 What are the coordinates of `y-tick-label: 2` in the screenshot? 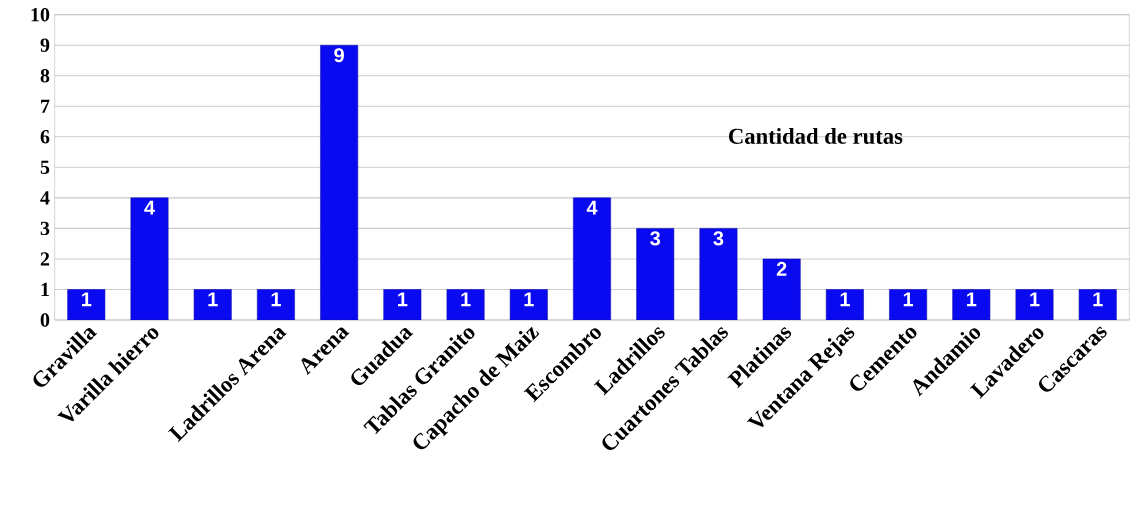 It's located at (45, 259).